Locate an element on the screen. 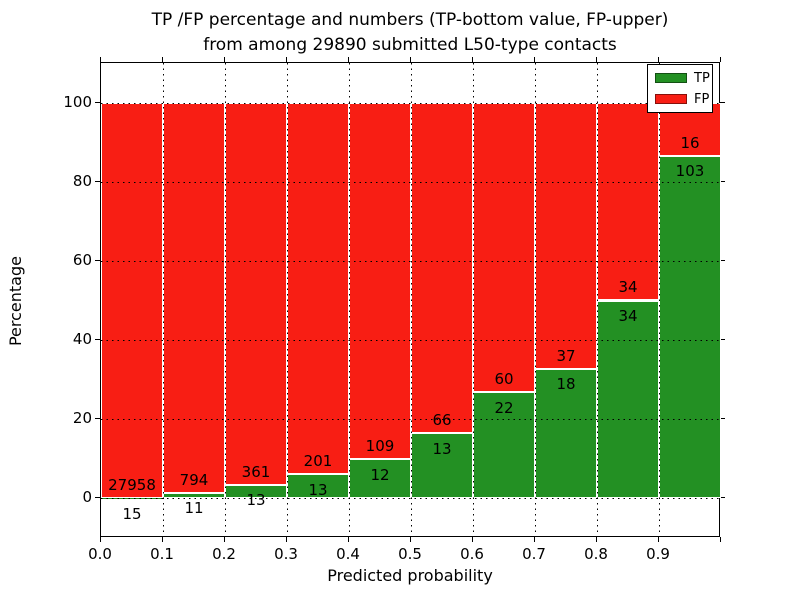  legend-row-tp: TP is located at coordinates (683, 78).